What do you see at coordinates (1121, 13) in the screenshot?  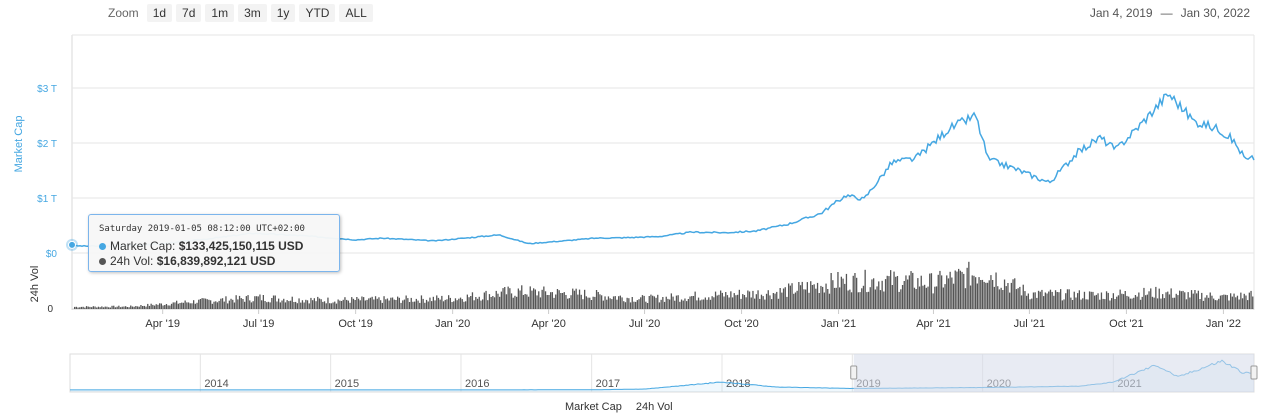 I see `range-from-input: Jan 4, 2019` at bounding box center [1121, 13].